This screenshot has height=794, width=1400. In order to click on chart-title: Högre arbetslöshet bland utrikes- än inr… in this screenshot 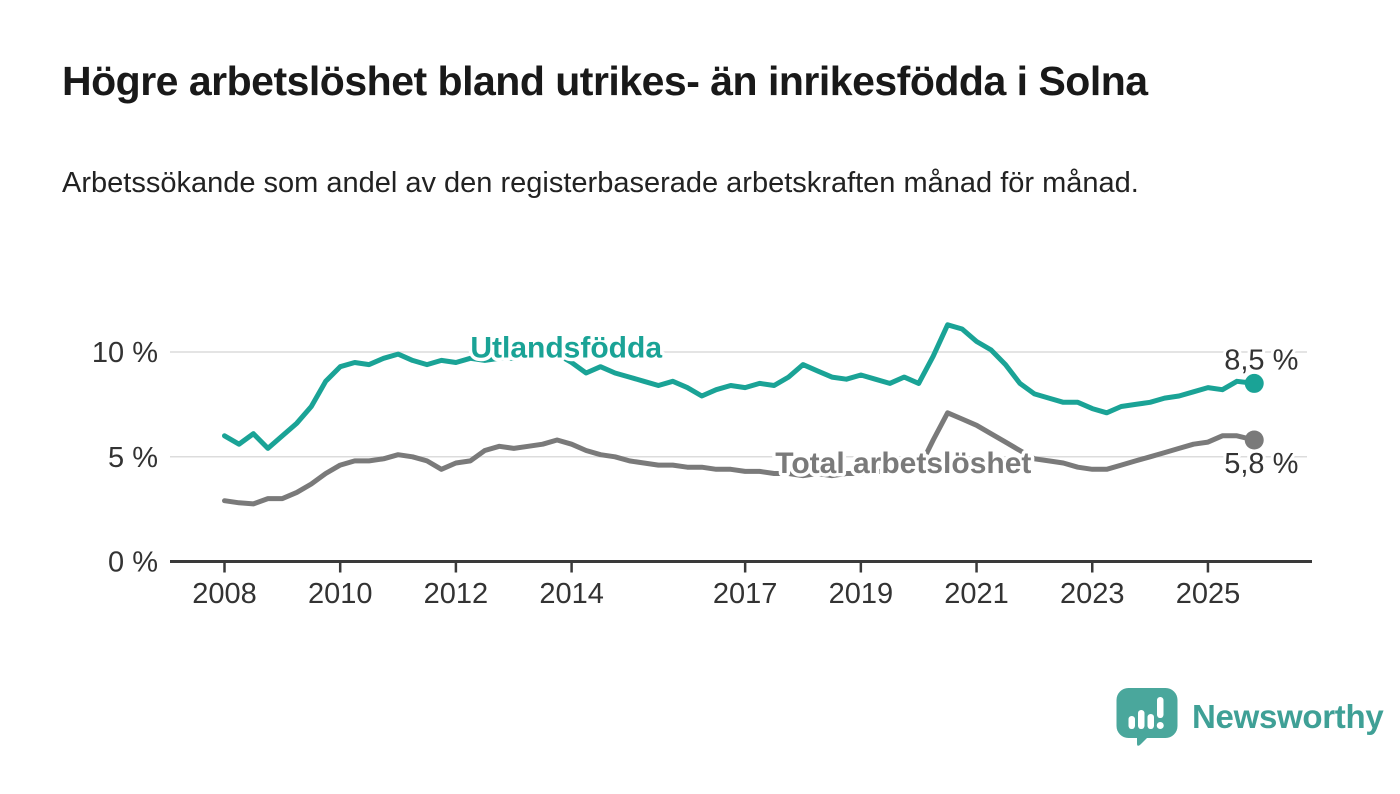, I will do `click(605, 81)`.